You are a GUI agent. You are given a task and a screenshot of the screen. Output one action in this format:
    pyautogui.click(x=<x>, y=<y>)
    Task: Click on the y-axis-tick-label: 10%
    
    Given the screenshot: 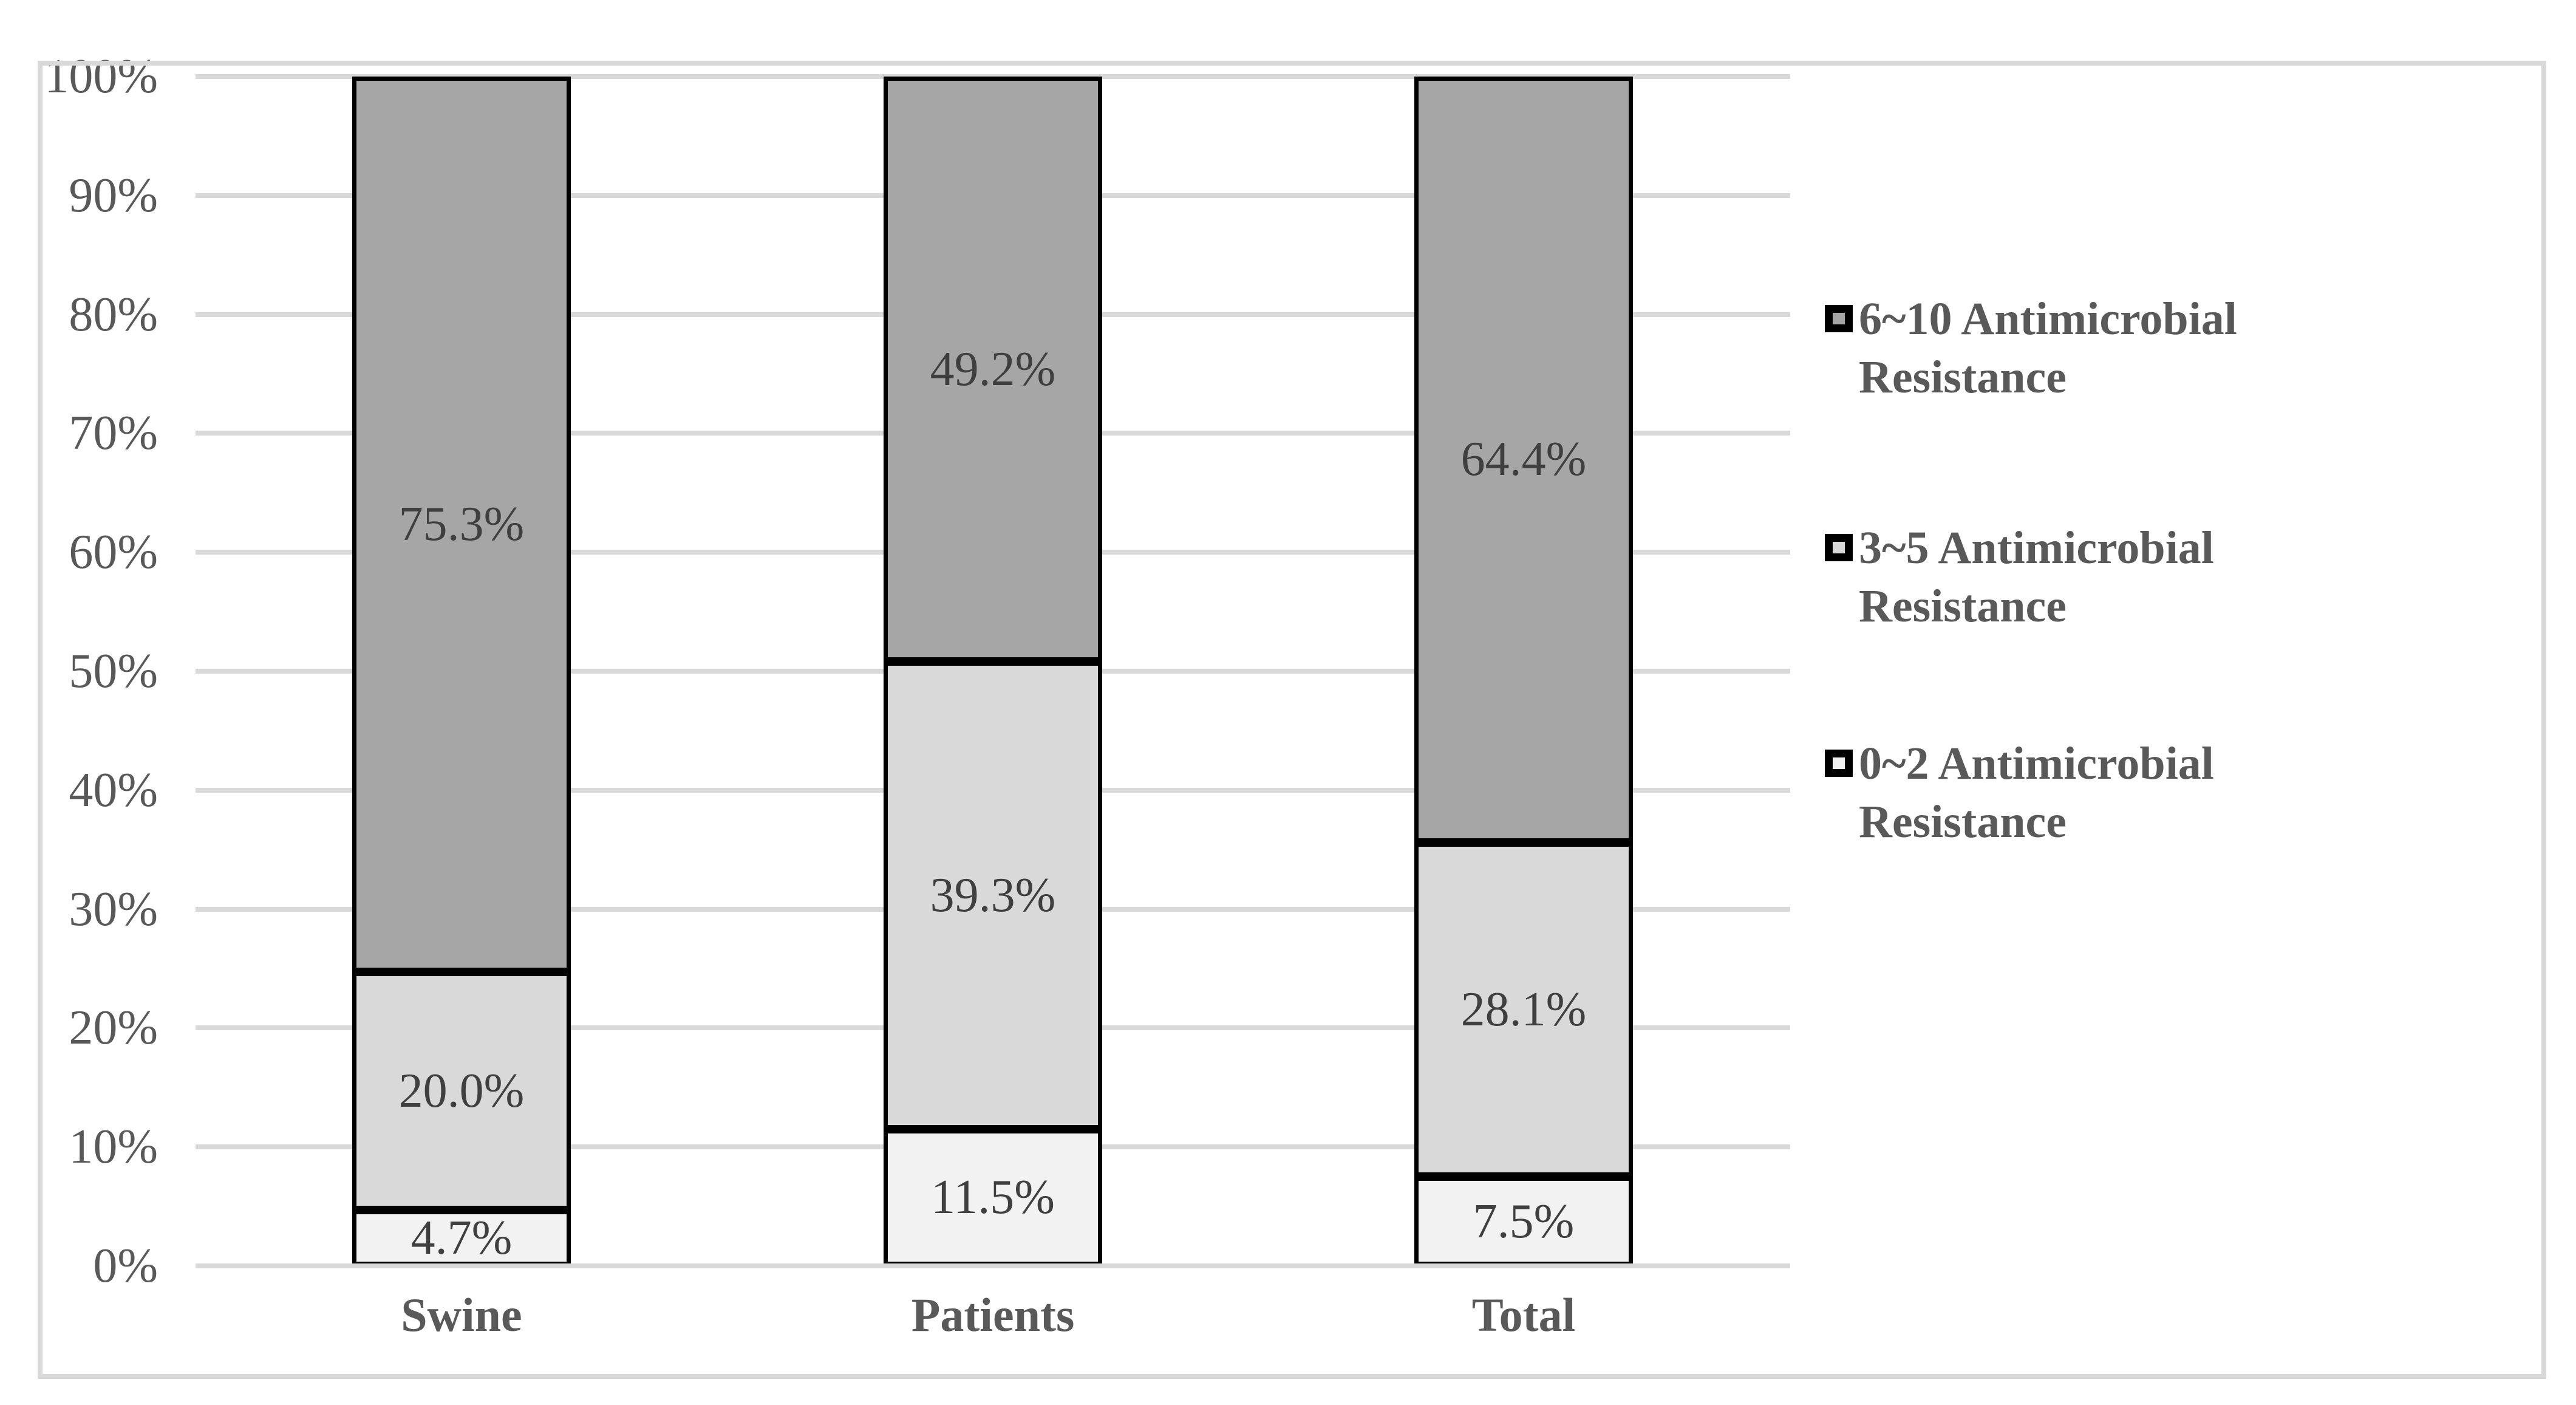 What is the action you would take?
    pyautogui.click(x=114, y=1147)
    